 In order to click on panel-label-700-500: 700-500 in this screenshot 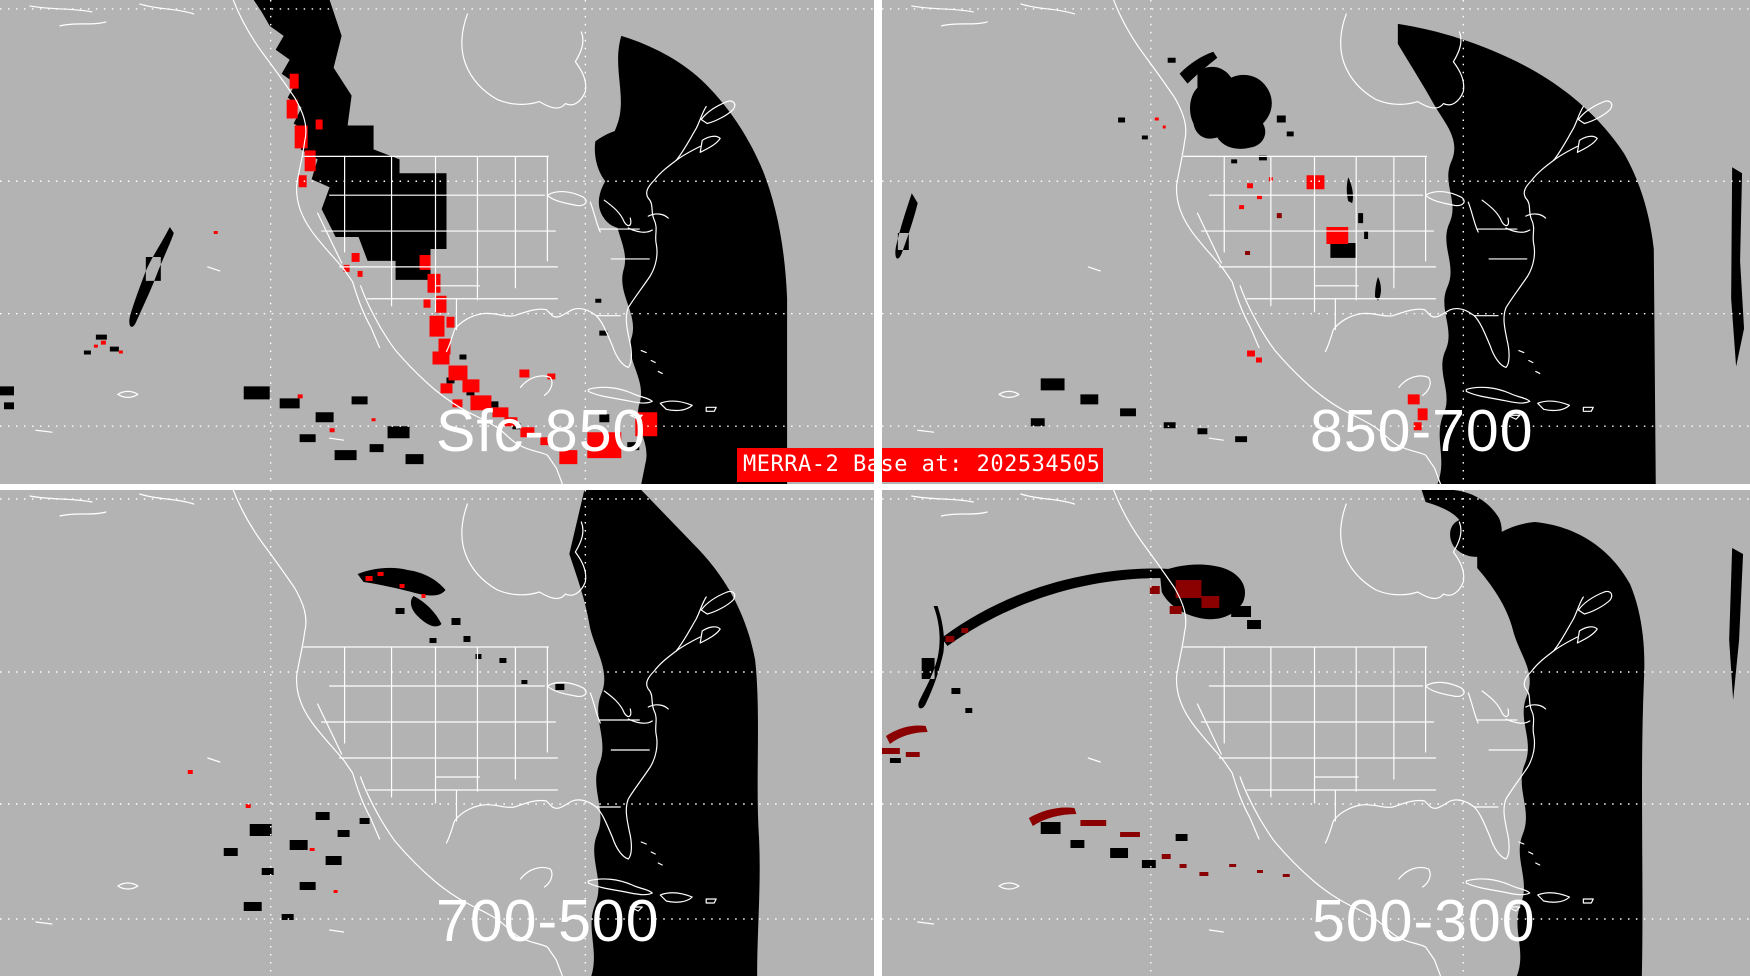, I will do `click(548, 921)`.